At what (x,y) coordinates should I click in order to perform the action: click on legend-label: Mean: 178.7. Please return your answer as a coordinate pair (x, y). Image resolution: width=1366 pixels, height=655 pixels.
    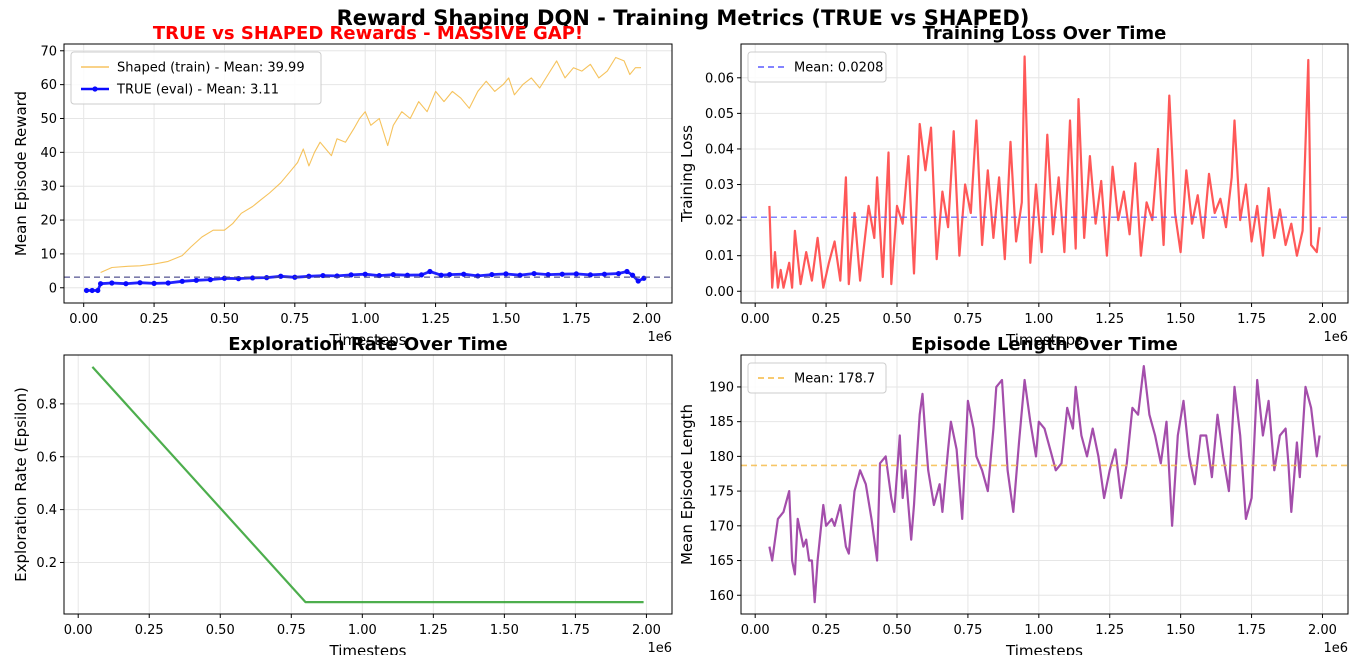
    Looking at the image, I should click on (834, 379).